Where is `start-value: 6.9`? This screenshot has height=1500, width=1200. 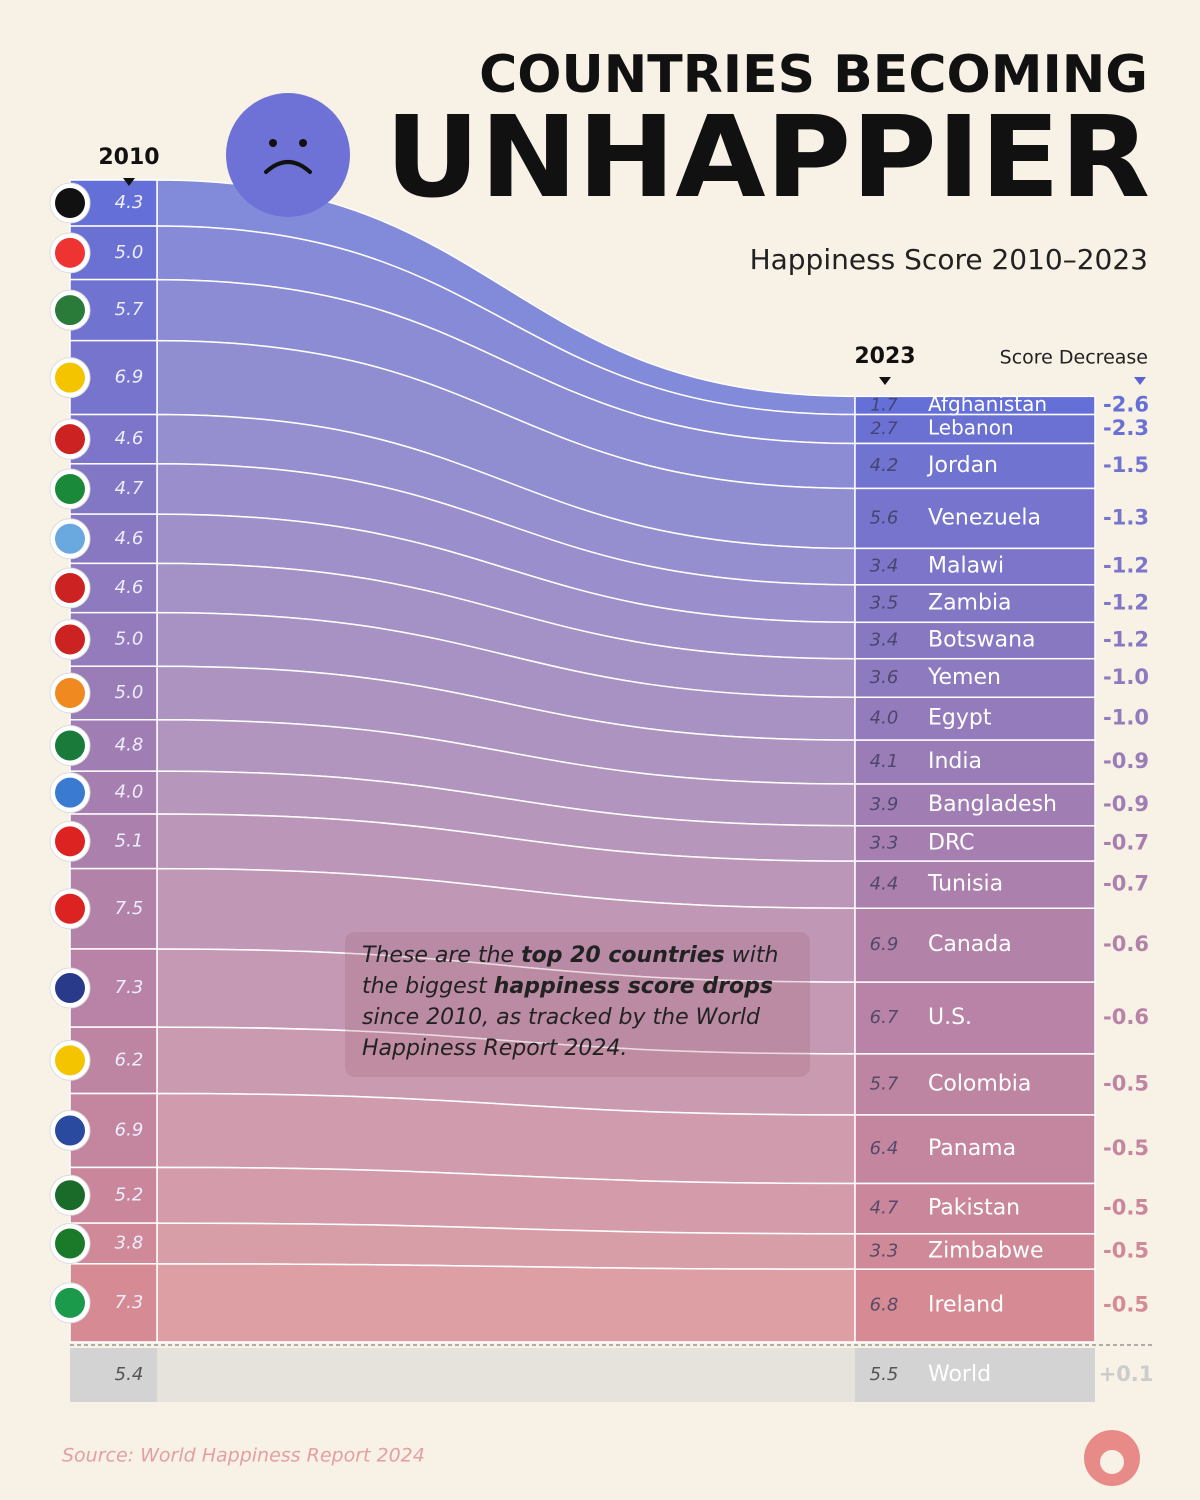
start-value: 6.9 is located at coordinates (129, 1129).